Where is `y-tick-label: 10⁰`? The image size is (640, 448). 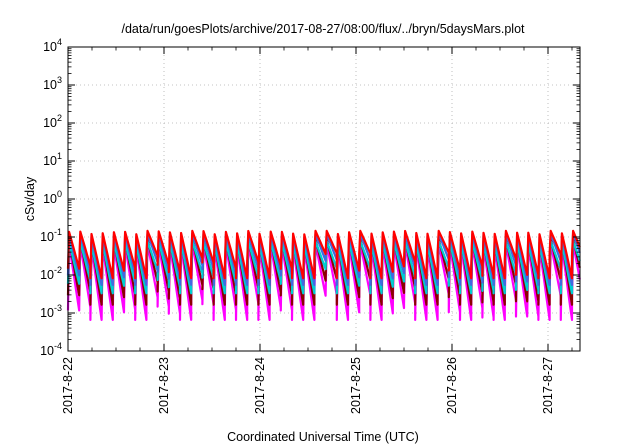
y-tick-label: 10⁰ is located at coordinates (52, 197).